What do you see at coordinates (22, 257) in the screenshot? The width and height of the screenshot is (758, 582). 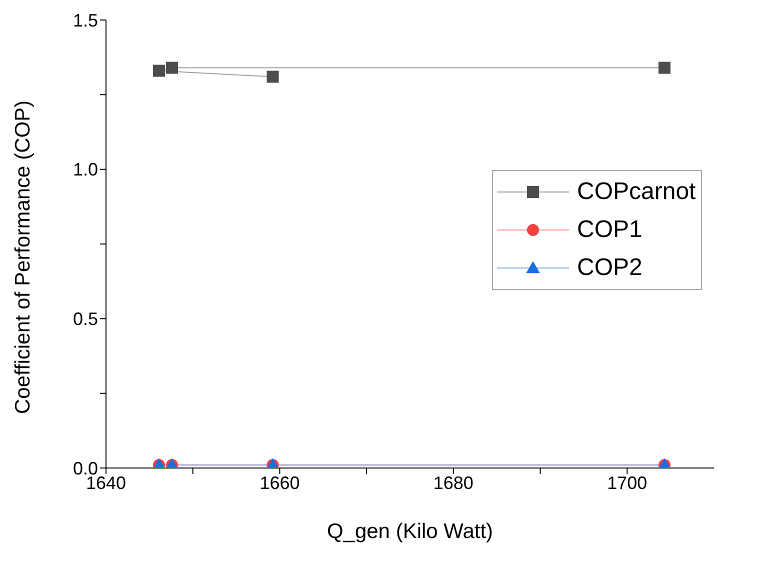 I see `y-axis-title: Coefficient of Performance (COP)` at bounding box center [22, 257].